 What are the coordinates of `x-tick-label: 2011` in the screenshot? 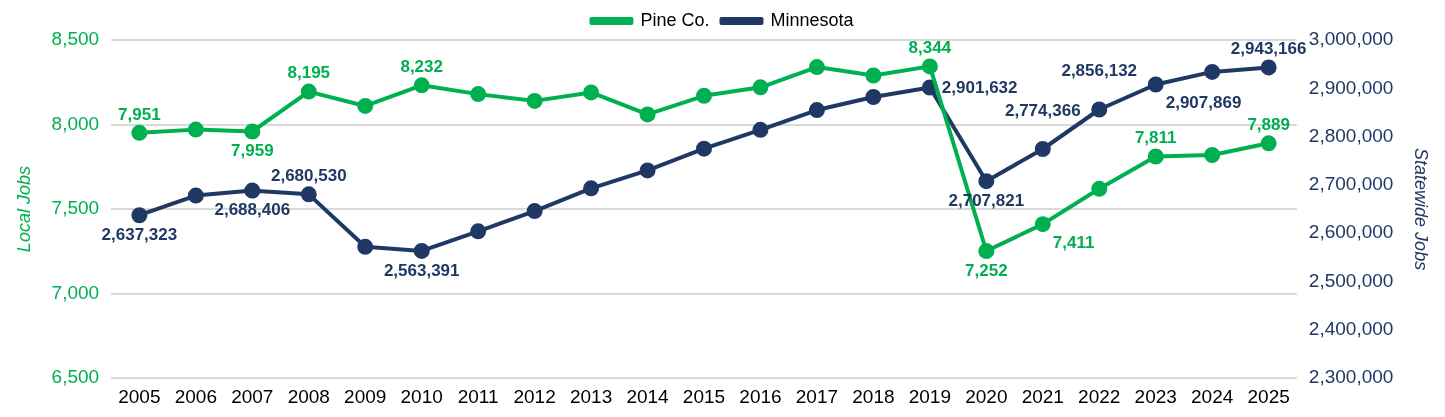 It's located at (478, 396).